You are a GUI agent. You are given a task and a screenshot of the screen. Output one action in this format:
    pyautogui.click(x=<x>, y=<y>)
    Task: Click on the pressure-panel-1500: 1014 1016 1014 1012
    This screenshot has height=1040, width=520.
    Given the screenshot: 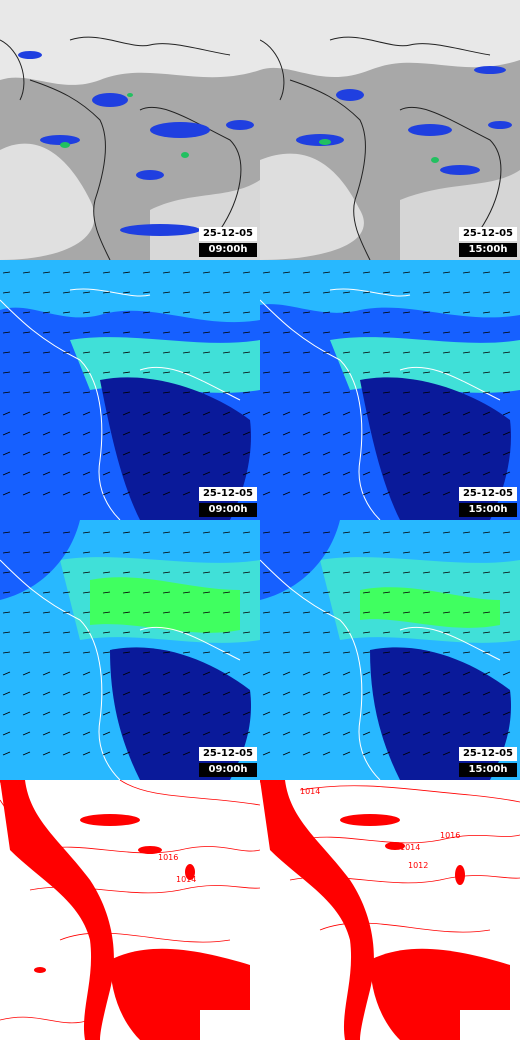 What is the action you would take?
    pyautogui.click(x=390, y=910)
    